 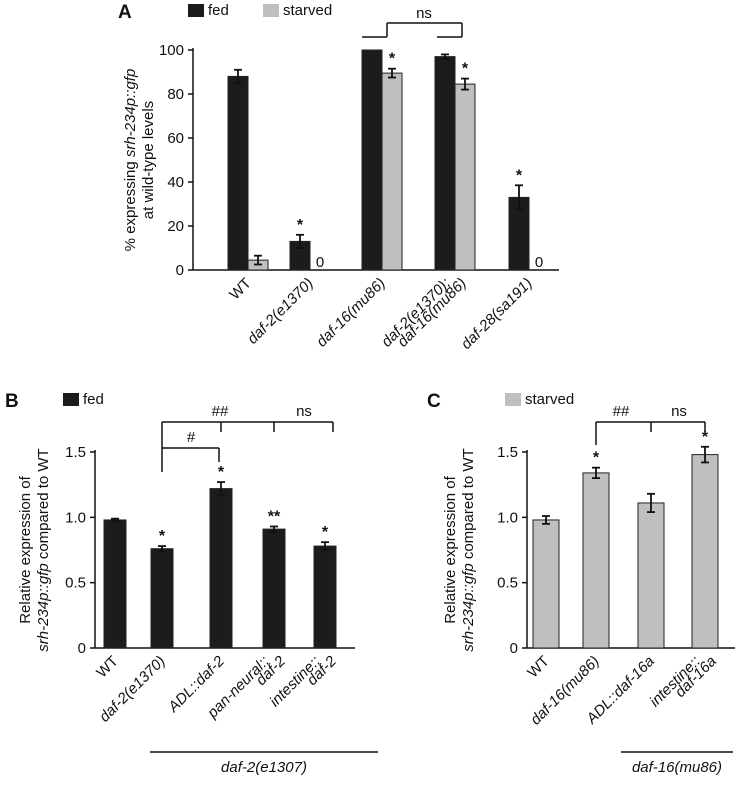 I want to click on brackets: ## ns #, so click(x=247, y=437).